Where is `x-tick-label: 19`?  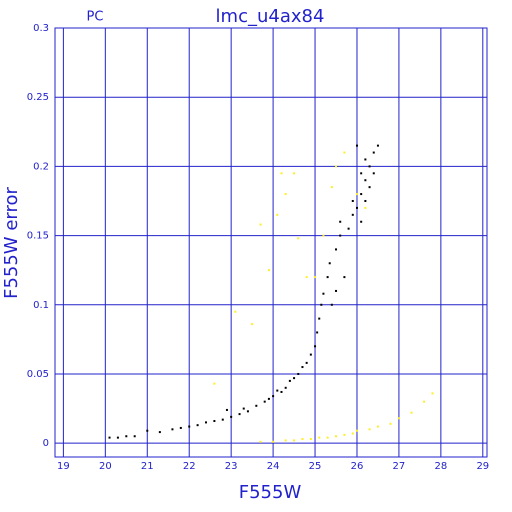
x-tick-label: 19 is located at coordinates (63, 466).